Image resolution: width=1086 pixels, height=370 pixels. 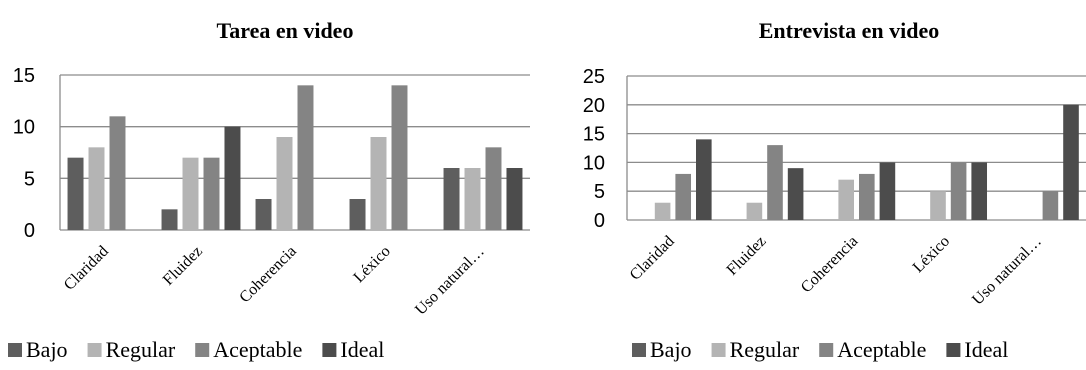 What do you see at coordinates (75, 193) in the screenshot?
I see `bar-bajo-claridad` at bounding box center [75, 193].